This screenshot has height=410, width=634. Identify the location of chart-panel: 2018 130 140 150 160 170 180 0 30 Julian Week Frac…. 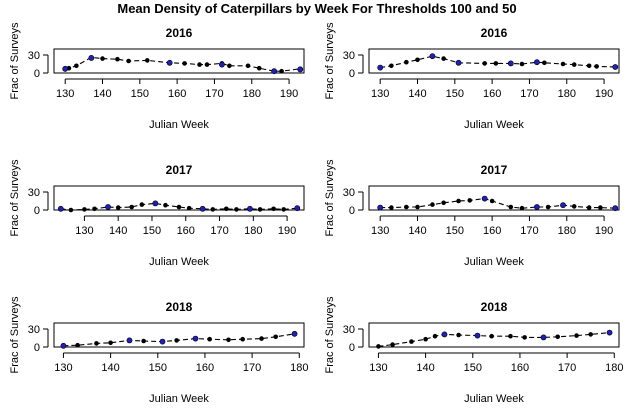
(158, 350).